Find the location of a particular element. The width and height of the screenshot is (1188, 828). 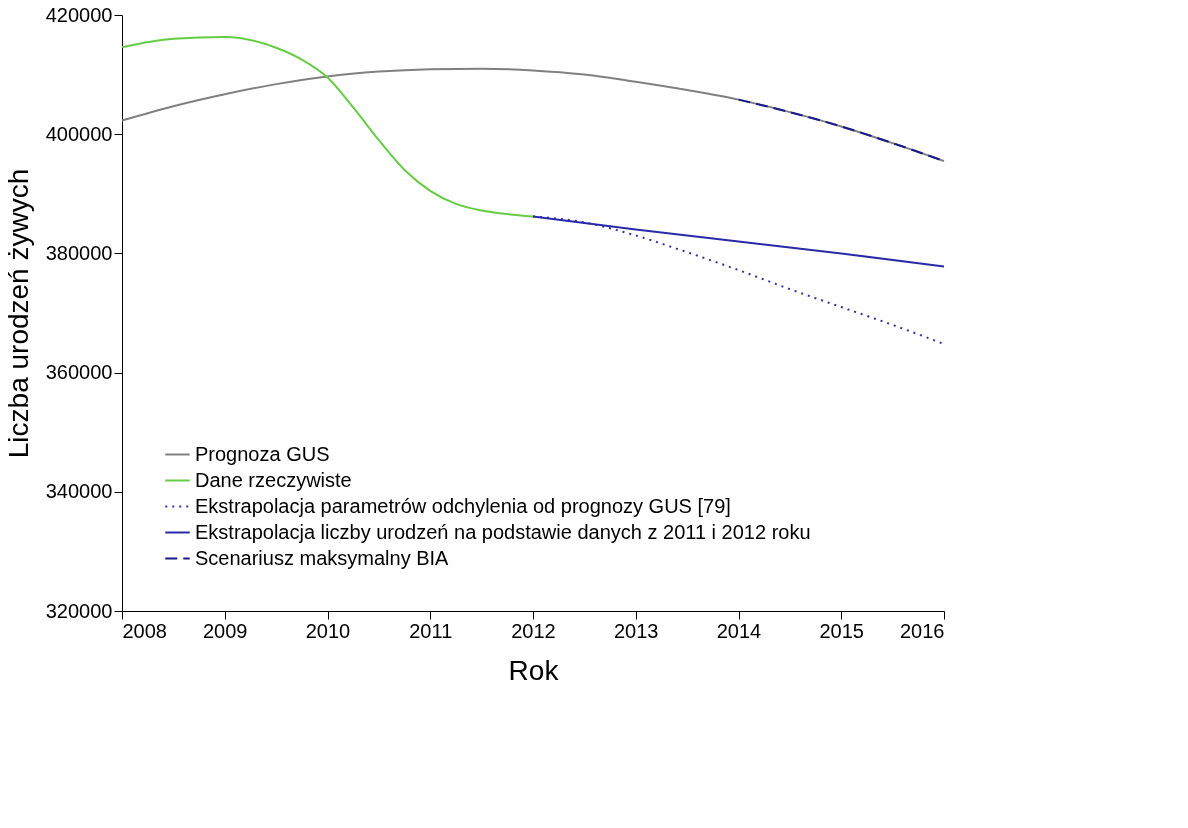

legend-label: Dane rzeczywiste is located at coordinates (273, 479).